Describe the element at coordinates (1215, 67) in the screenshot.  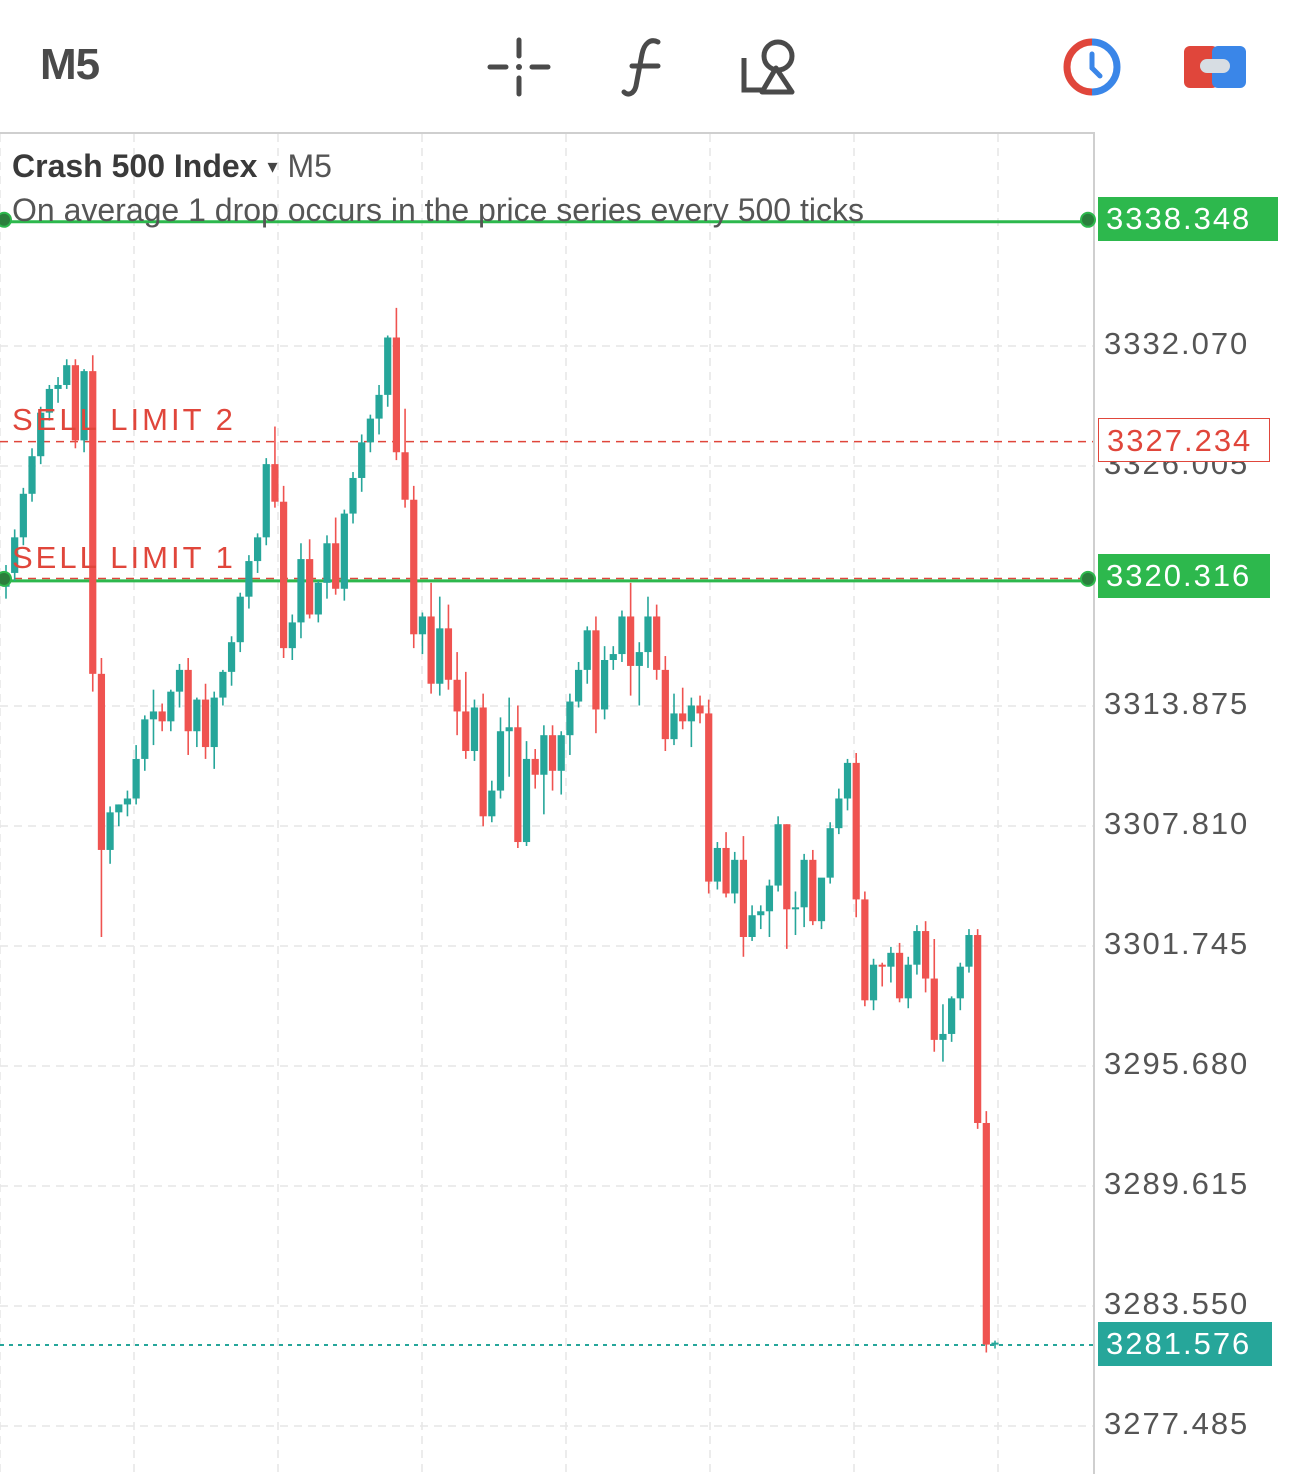
I see `account-toggle-icon` at that location.